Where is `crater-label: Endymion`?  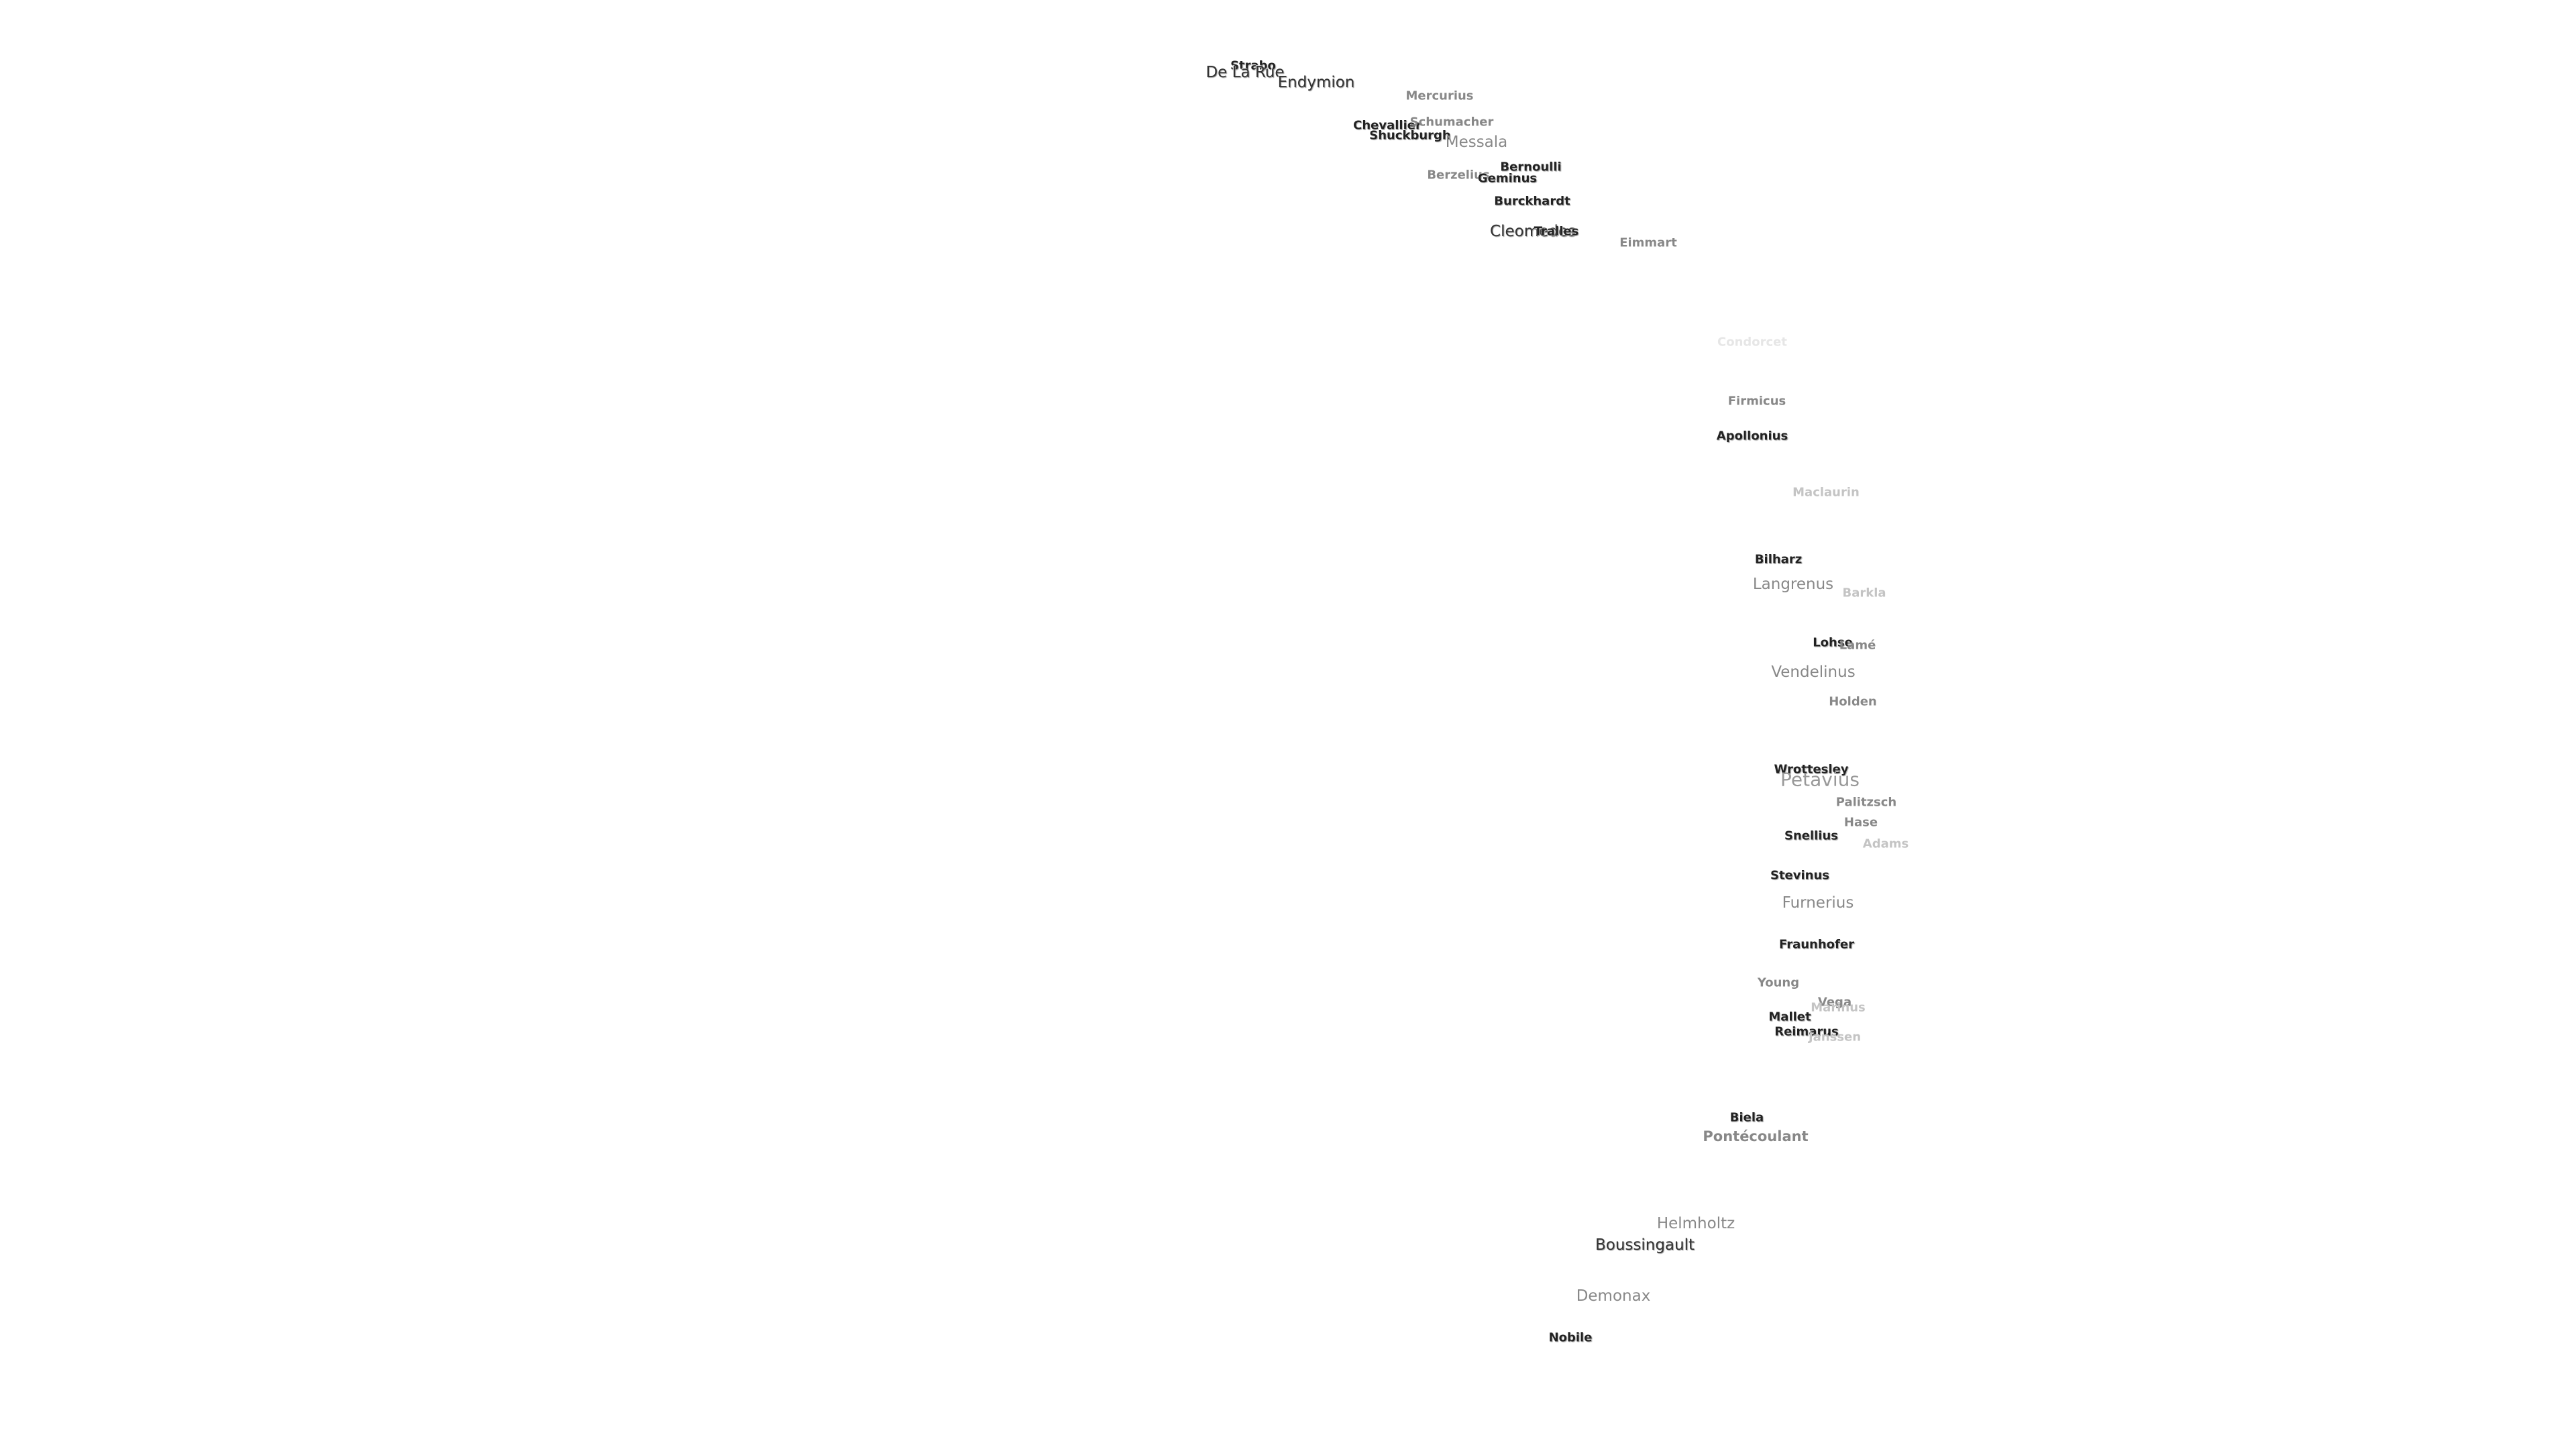
crater-label: Endymion is located at coordinates (1316, 82).